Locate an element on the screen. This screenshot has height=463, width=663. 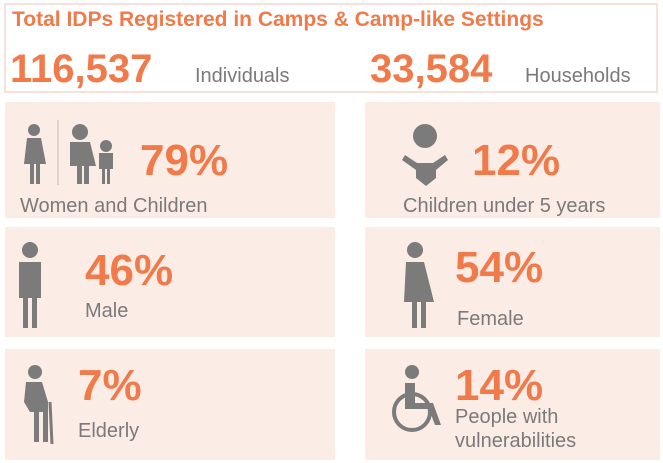
card-label: Women and Children is located at coordinates (114, 206).